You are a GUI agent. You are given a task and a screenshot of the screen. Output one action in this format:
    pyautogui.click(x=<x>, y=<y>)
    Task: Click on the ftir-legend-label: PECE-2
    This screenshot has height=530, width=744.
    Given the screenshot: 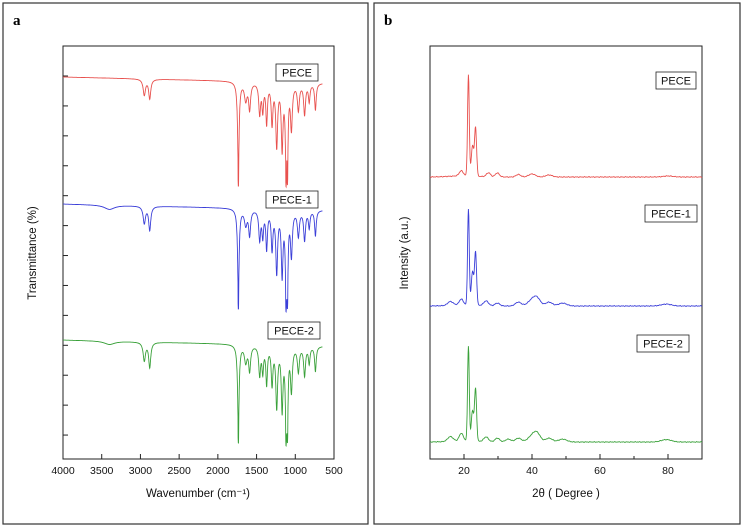 What is the action you would take?
    pyautogui.click(x=294, y=332)
    